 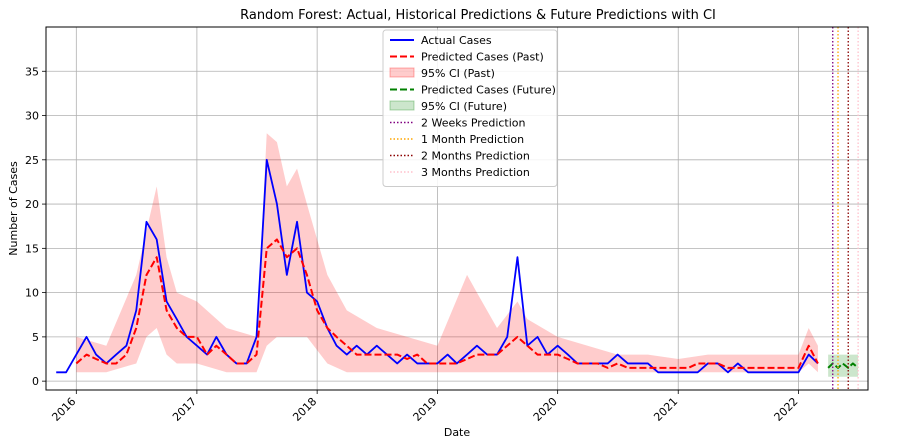 What do you see at coordinates (545, 409) in the screenshot?
I see `x-tick-label: 2020` at bounding box center [545, 409].